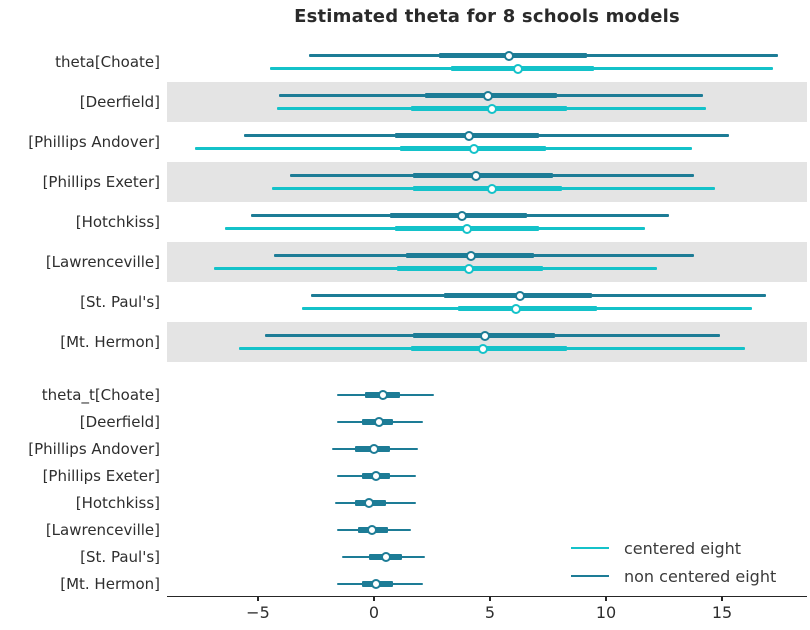 This screenshot has width=810, height=630. I want to click on legend-entry-non-centered: non centered eight, so click(673, 576).